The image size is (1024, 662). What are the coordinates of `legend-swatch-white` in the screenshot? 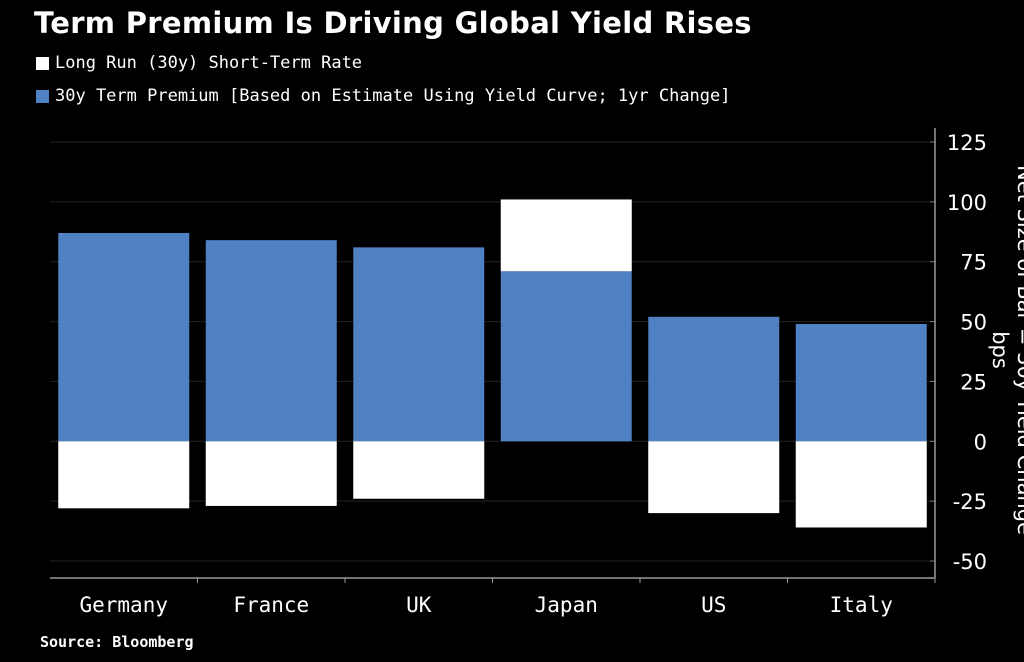 It's located at (42, 63).